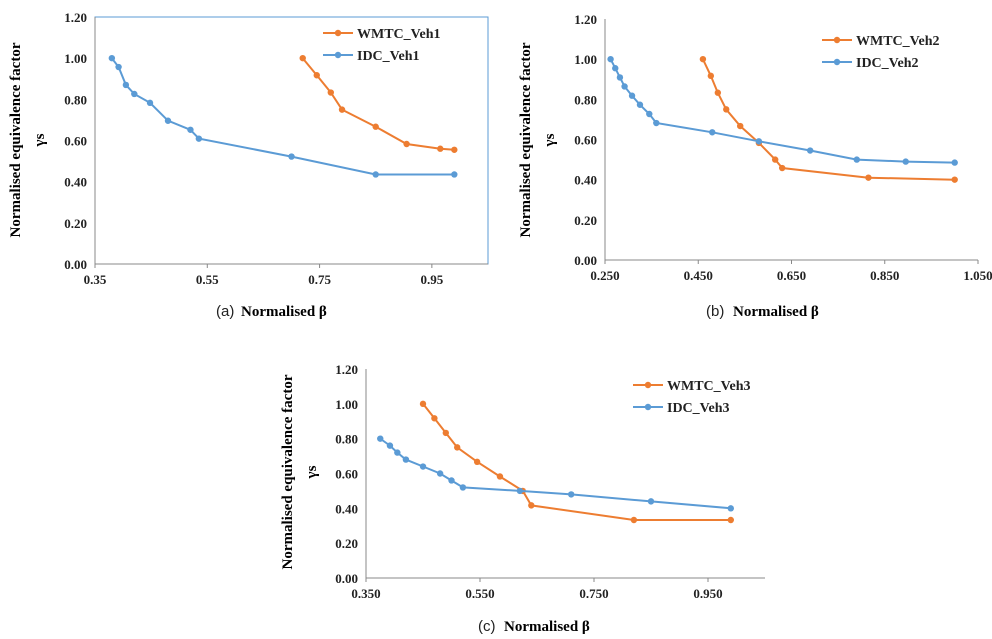 Image resolution: width=992 pixels, height=639 pixels. Describe the element at coordinates (837, 62) in the screenshot. I see `legend-marker-IDC_Veh2` at that location.